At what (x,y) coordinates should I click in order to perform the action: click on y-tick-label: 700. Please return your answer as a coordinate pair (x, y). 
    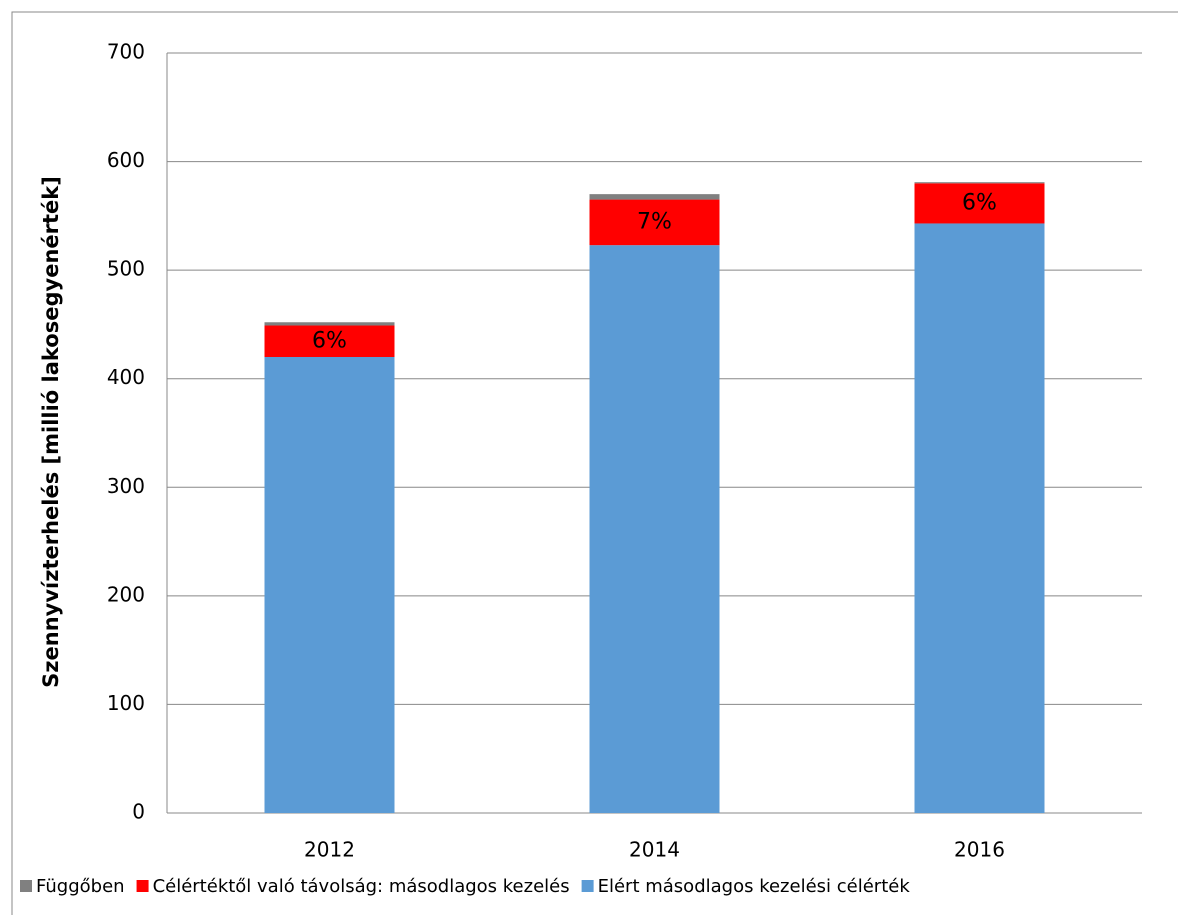
    Looking at the image, I should click on (126, 52).